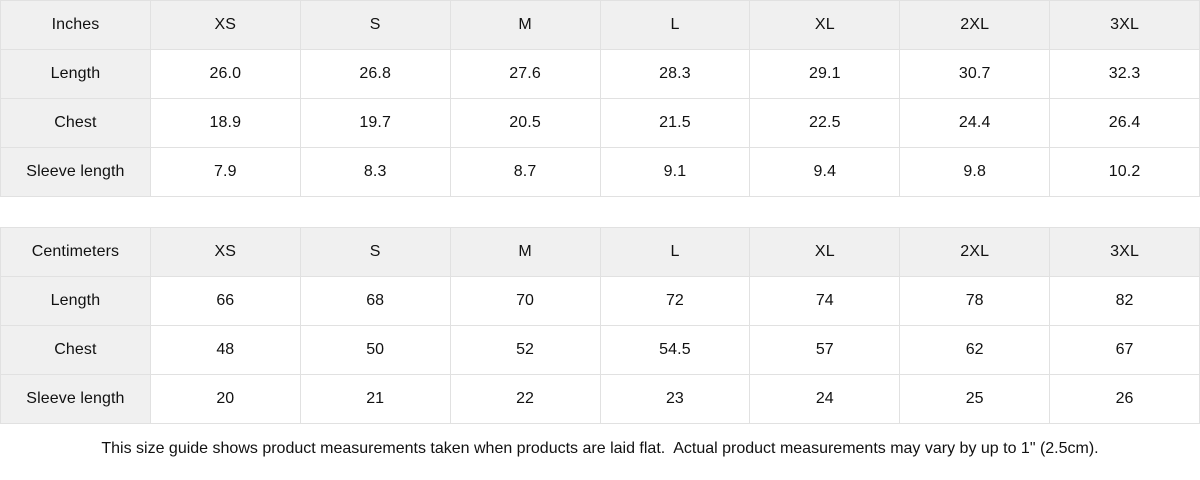  What do you see at coordinates (1124, 74) in the screenshot?
I see `measurement-cell: 32.3` at bounding box center [1124, 74].